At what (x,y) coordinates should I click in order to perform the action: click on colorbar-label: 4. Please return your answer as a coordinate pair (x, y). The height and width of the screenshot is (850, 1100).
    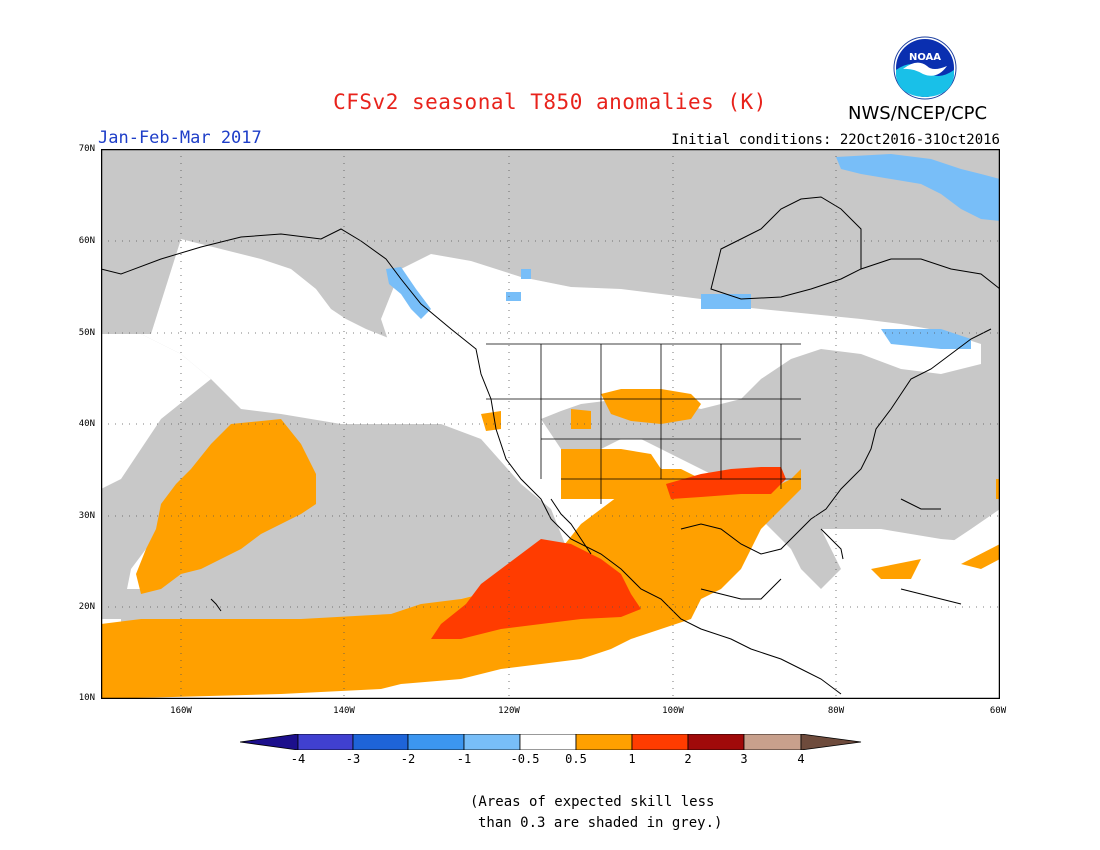
    Looking at the image, I should click on (801, 759).